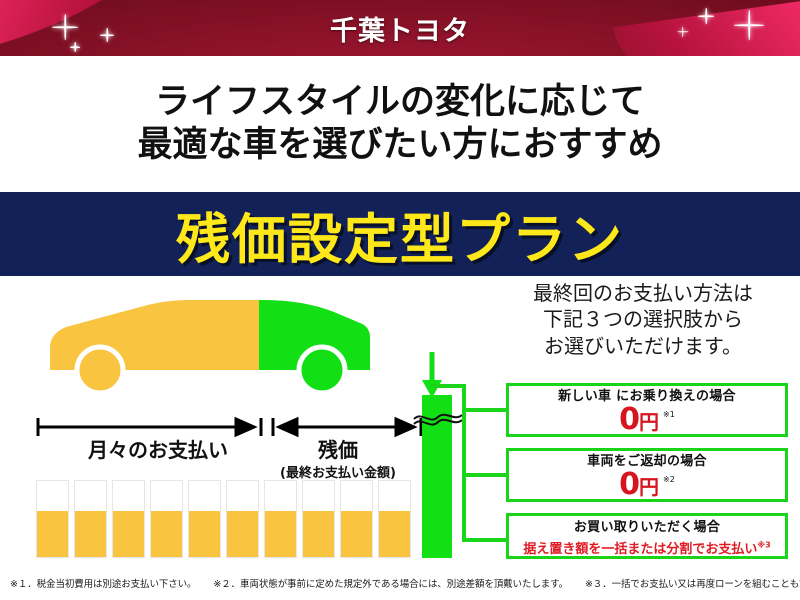 The image size is (800, 600). Describe the element at coordinates (643, 293) in the screenshot. I see `payment-intro-line-1: 最終回のお支払い方法は` at that location.